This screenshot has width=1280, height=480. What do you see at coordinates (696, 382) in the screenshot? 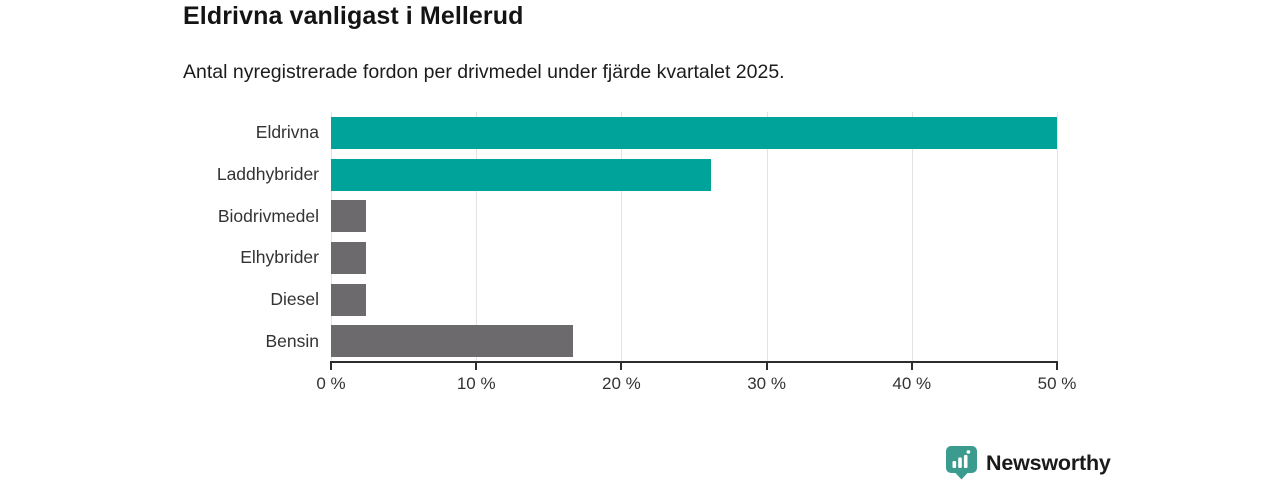
I see `x-axis: 0 % 10 % 20 % 30 % 40 % 50 %` at bounding box center [696, 382].